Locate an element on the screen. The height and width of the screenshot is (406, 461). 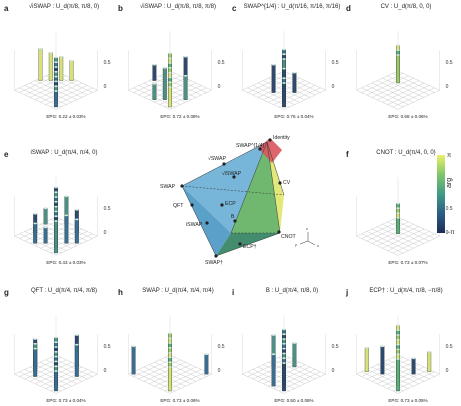
panel-label: b is located at coordinates (120, 8).